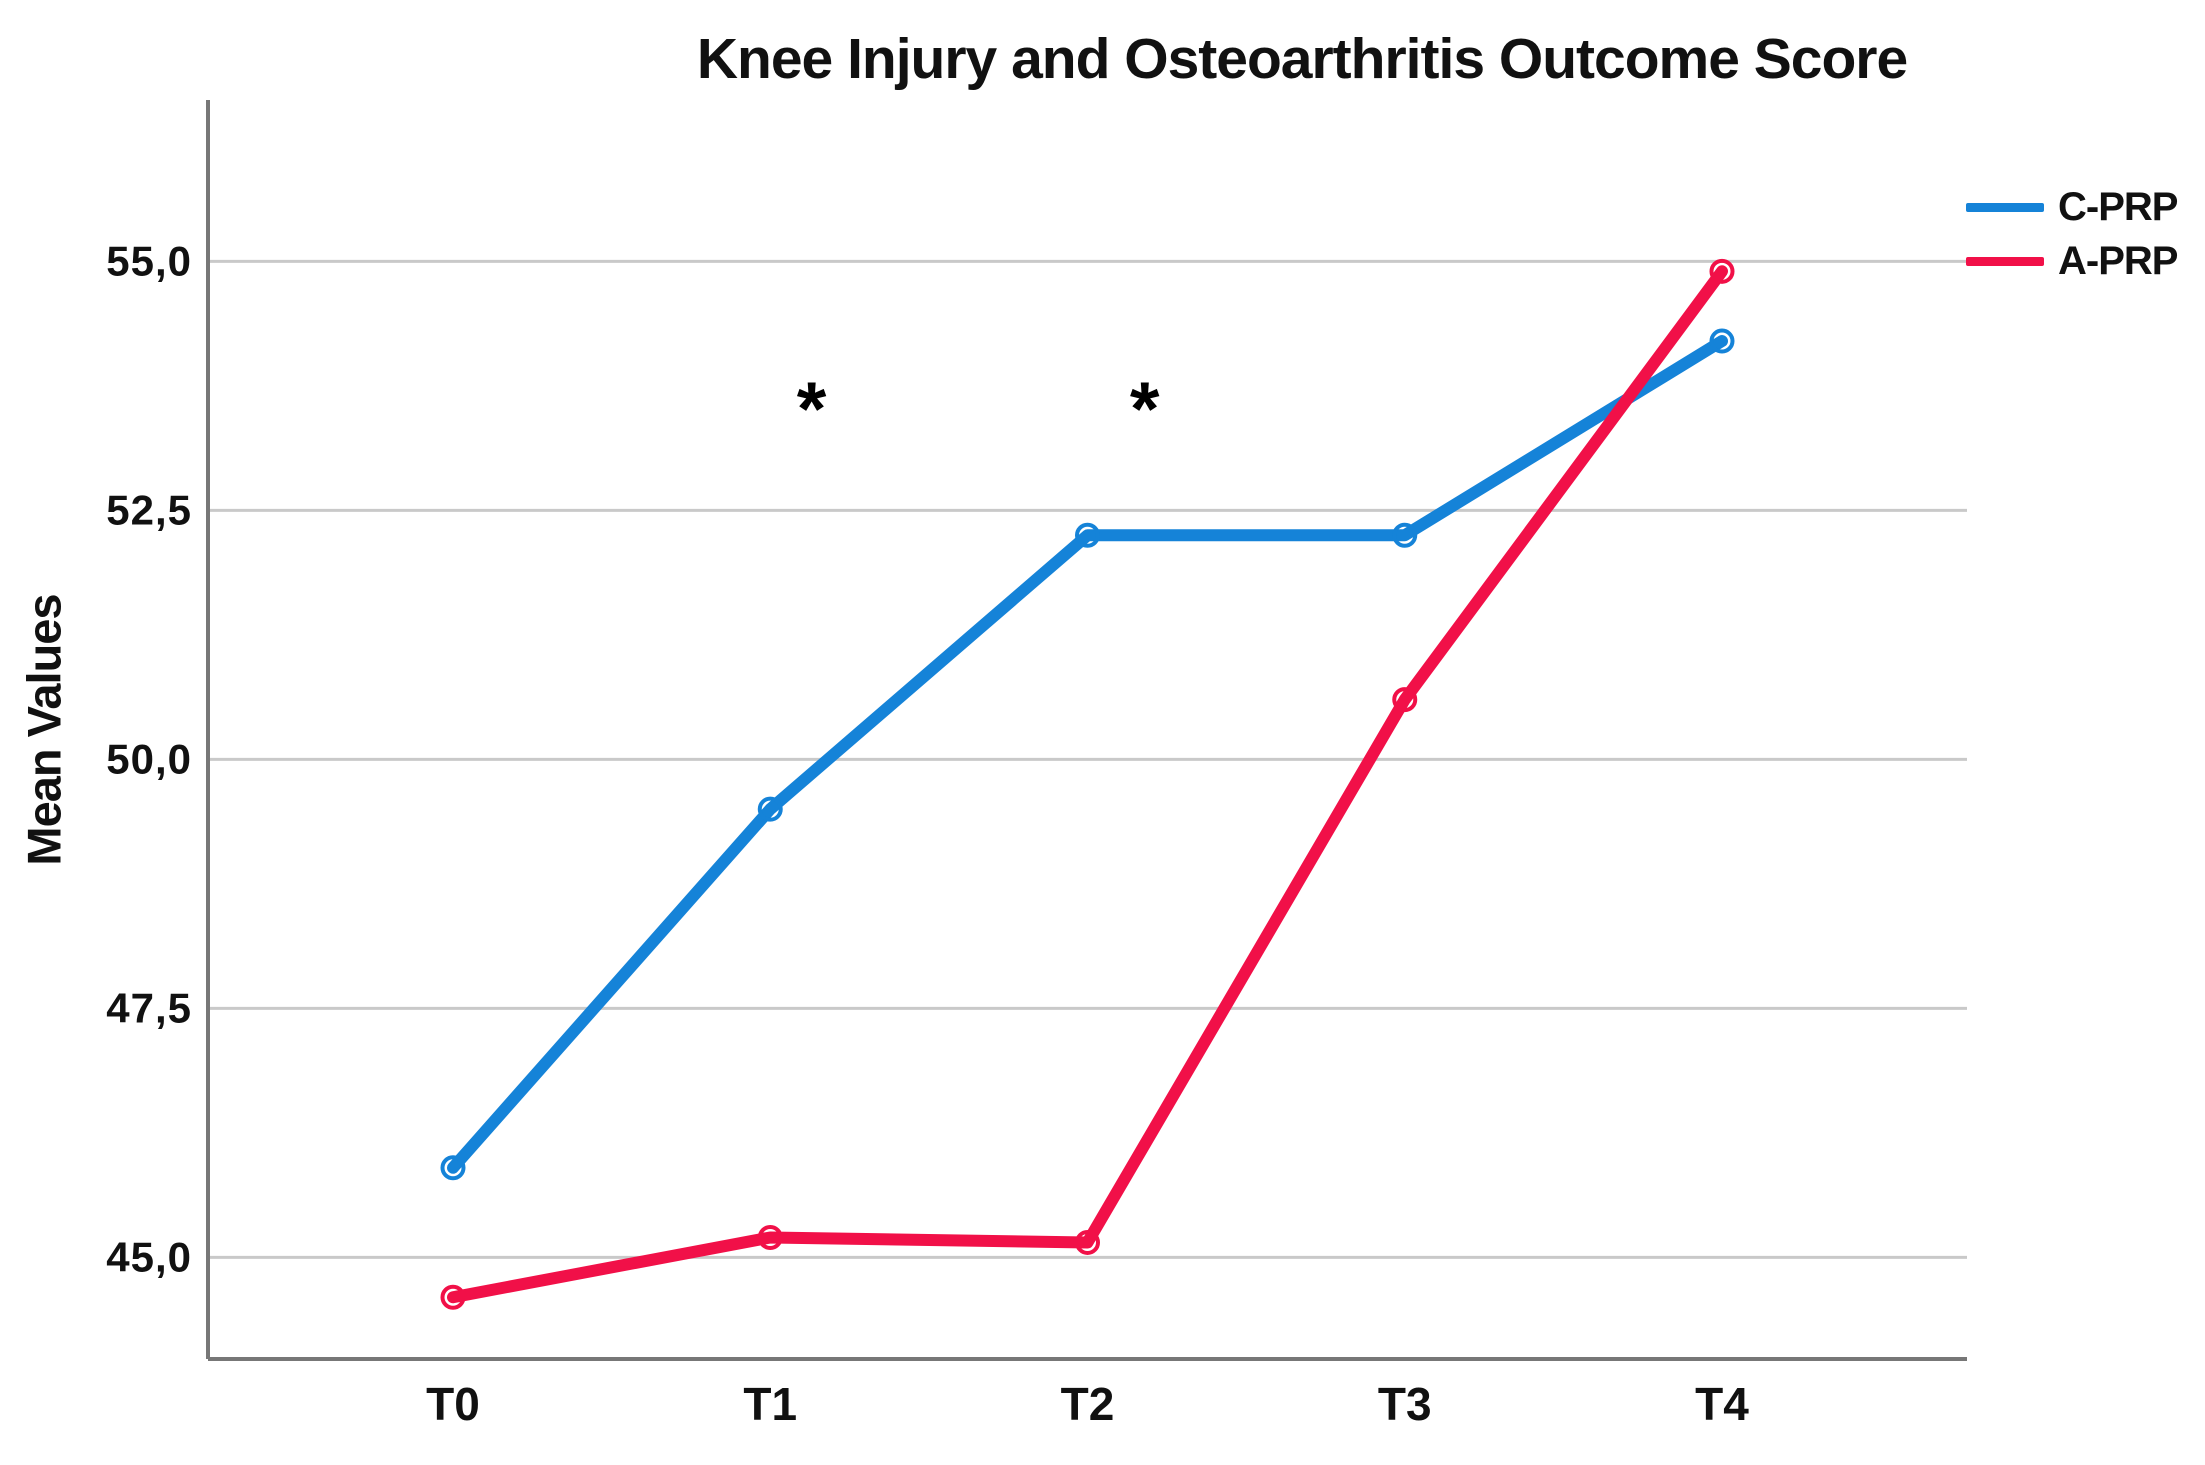 The width and height of the screenshot is (2205, 1465). Describe the element at coordinates (770, 1237) in the screenshot. I see `point-a-prp-t1` at that location.